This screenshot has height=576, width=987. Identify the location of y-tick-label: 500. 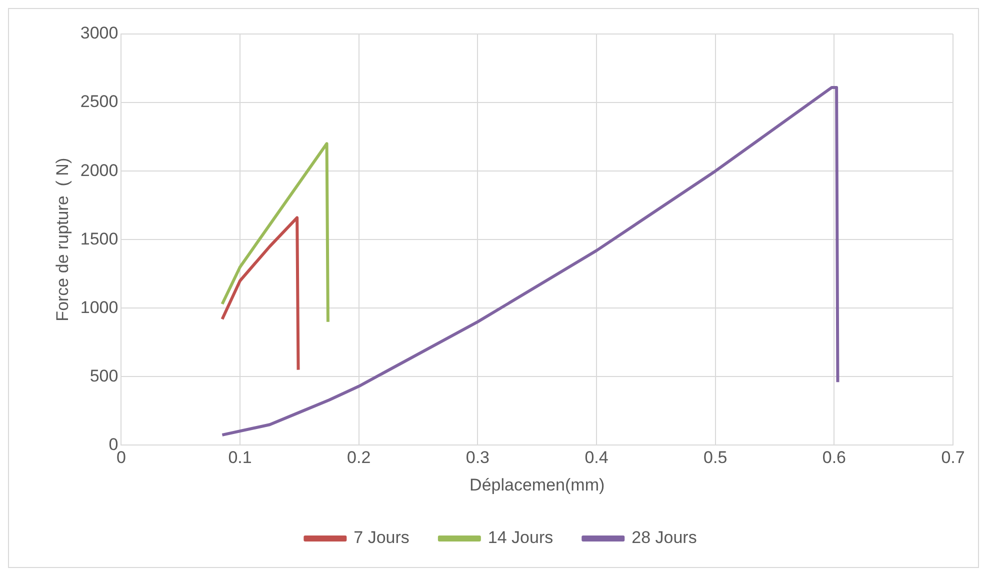
(104, 376).